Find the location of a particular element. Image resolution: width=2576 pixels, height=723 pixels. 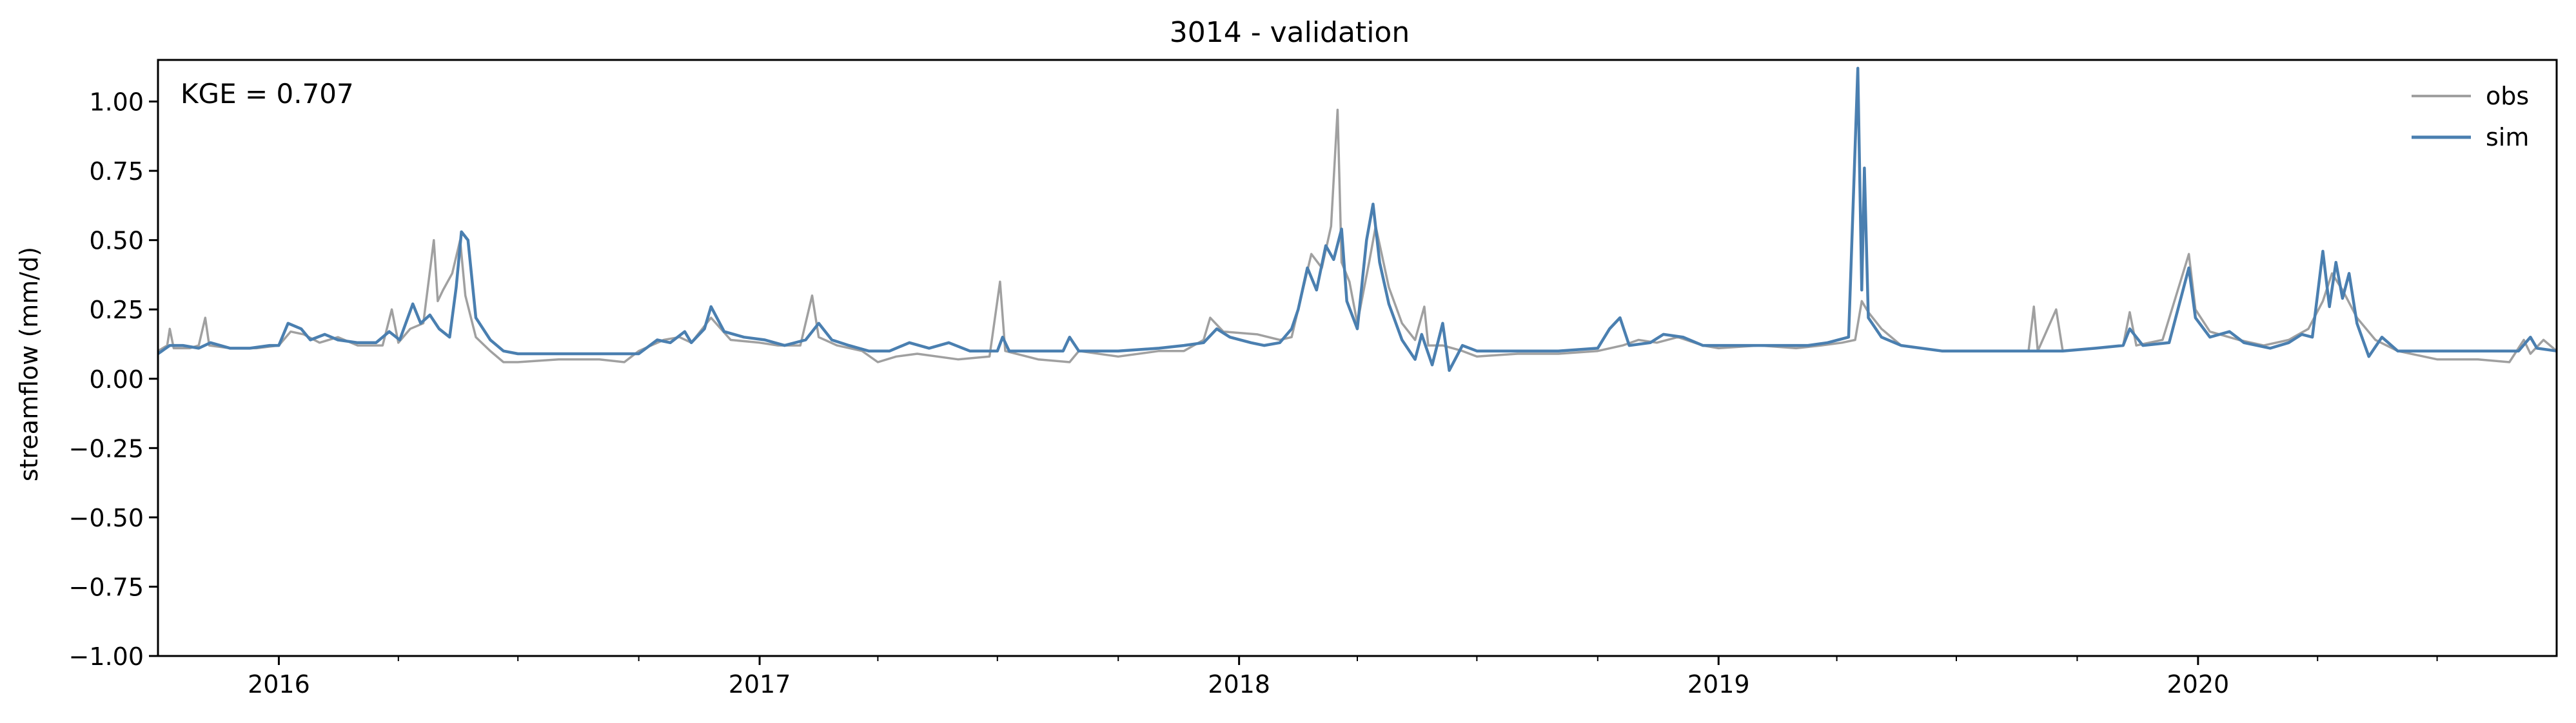

y-tick-label: −0.25 is located at coordinates (107, 449).